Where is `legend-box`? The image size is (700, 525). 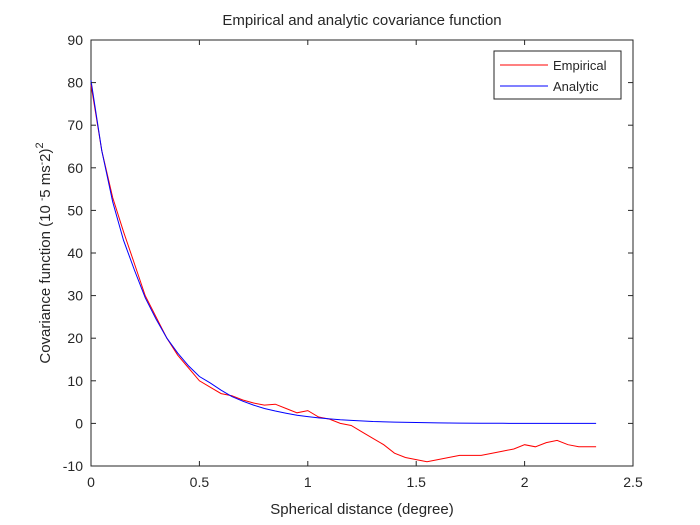 legend-box is located at coordinates (557, 75).